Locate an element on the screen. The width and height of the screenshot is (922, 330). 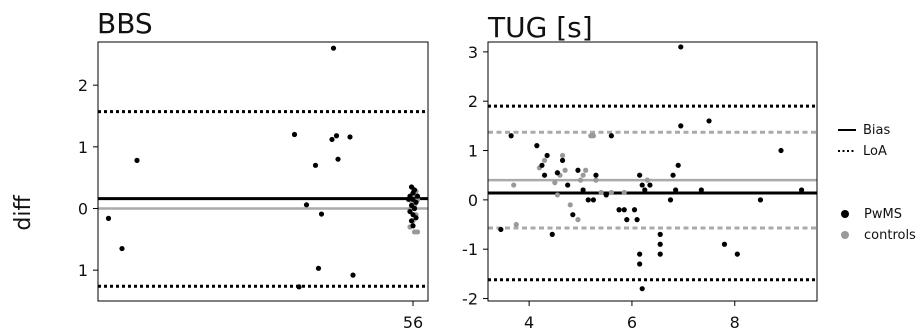
tug-title: TUG [s] is located at coordinates (540, 27).